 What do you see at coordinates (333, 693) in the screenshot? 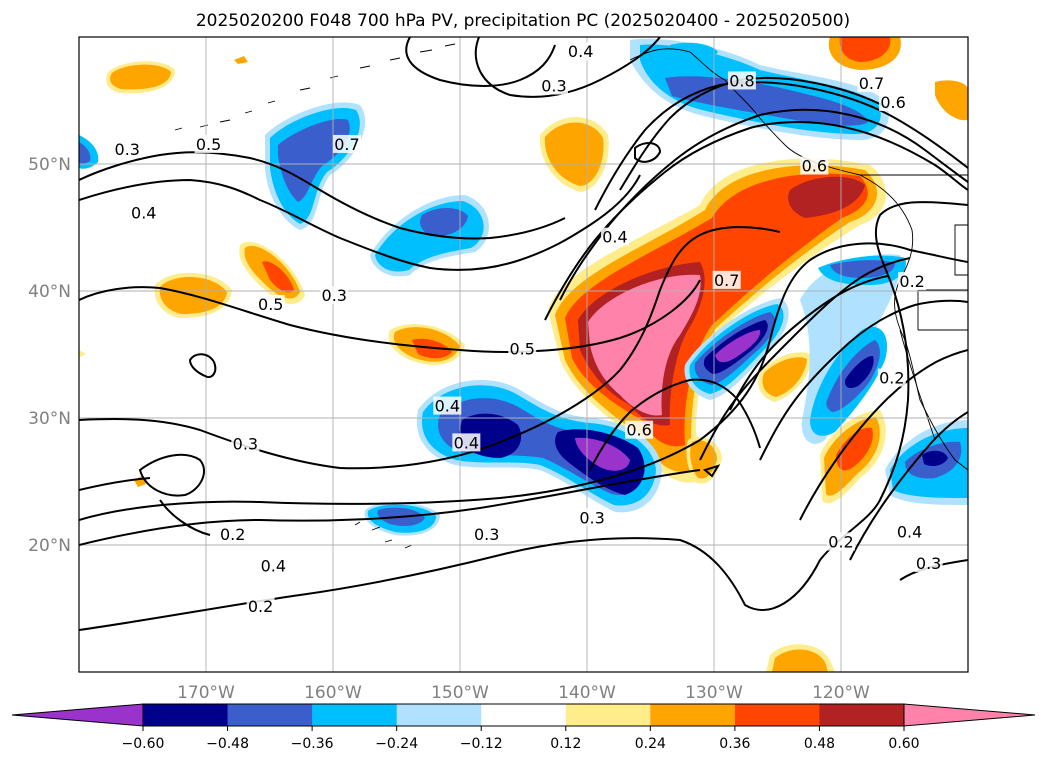
I see `lon-tick-label: 160°W` at bounding box center [333, 693].